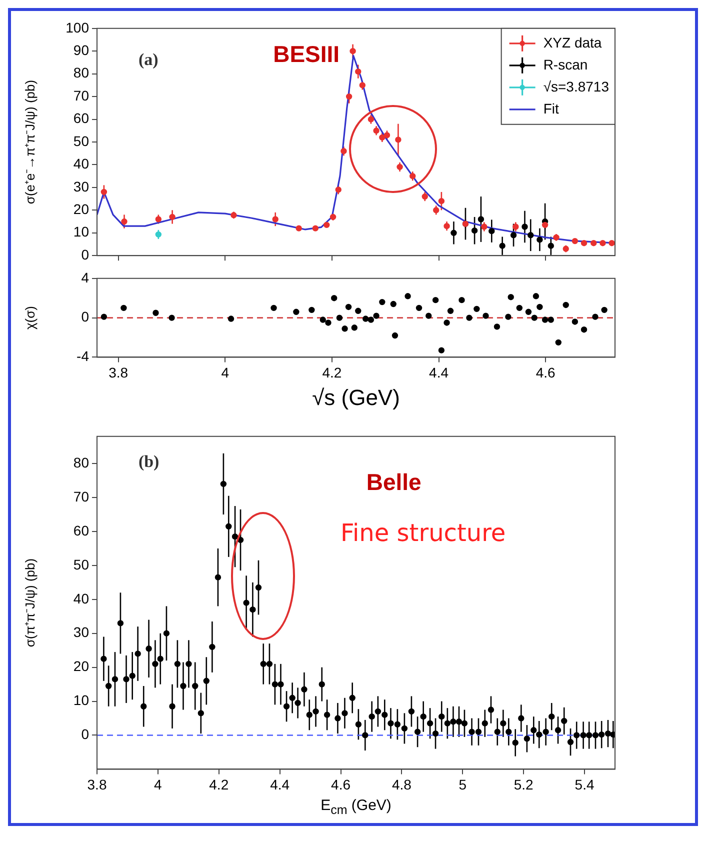 Image resolution: width=722 pixels, height=864 pixels. What do you see at coordinates (584, 784) in the screenshot?
I see `x-tick-label: 5.4` at bounding box center [584, 784].